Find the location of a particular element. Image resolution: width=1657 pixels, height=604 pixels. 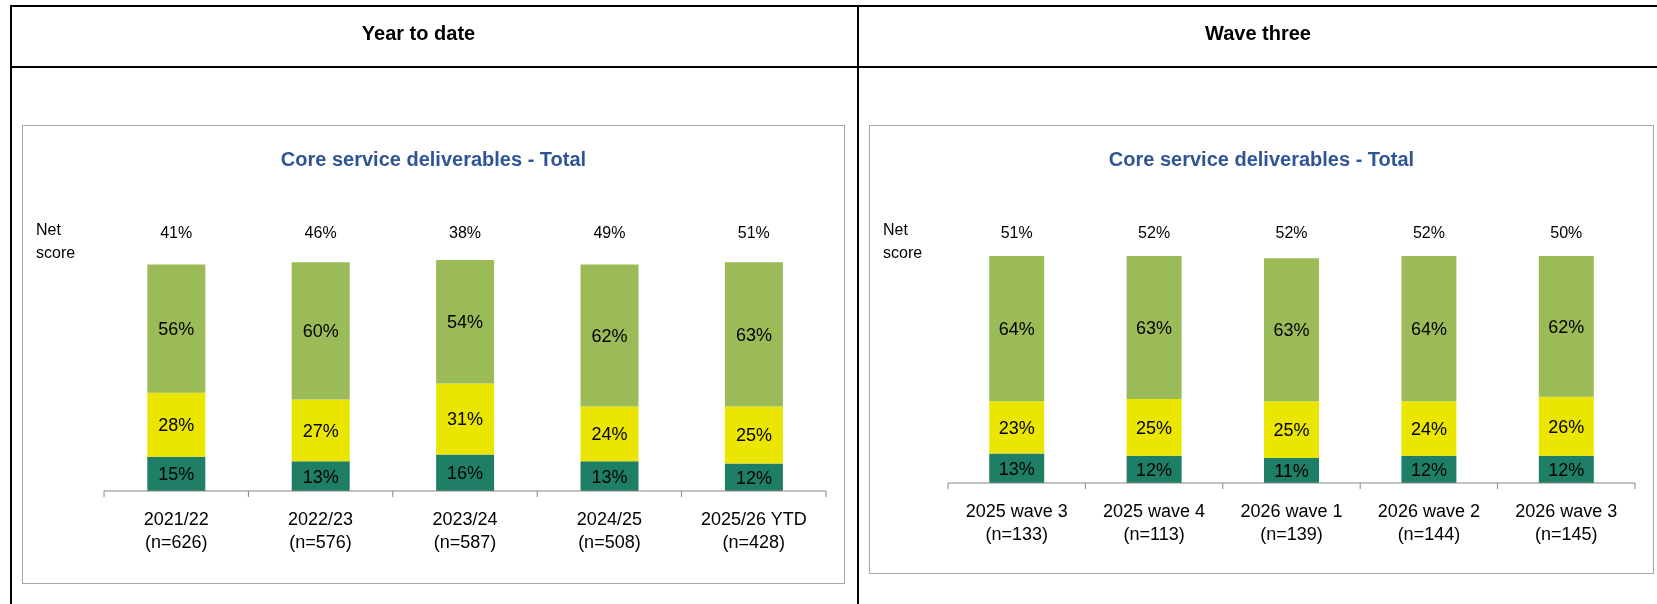

x-tick-label: 2025 wave 4 (n=113) is located at coordinates (1154, 522).